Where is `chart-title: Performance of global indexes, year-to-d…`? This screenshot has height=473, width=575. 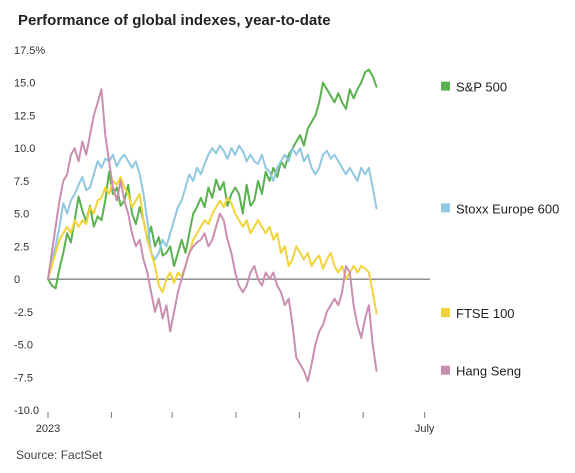
chart-title: Performance of global indexes, year-to-d… is located at coordinates (174, 20).